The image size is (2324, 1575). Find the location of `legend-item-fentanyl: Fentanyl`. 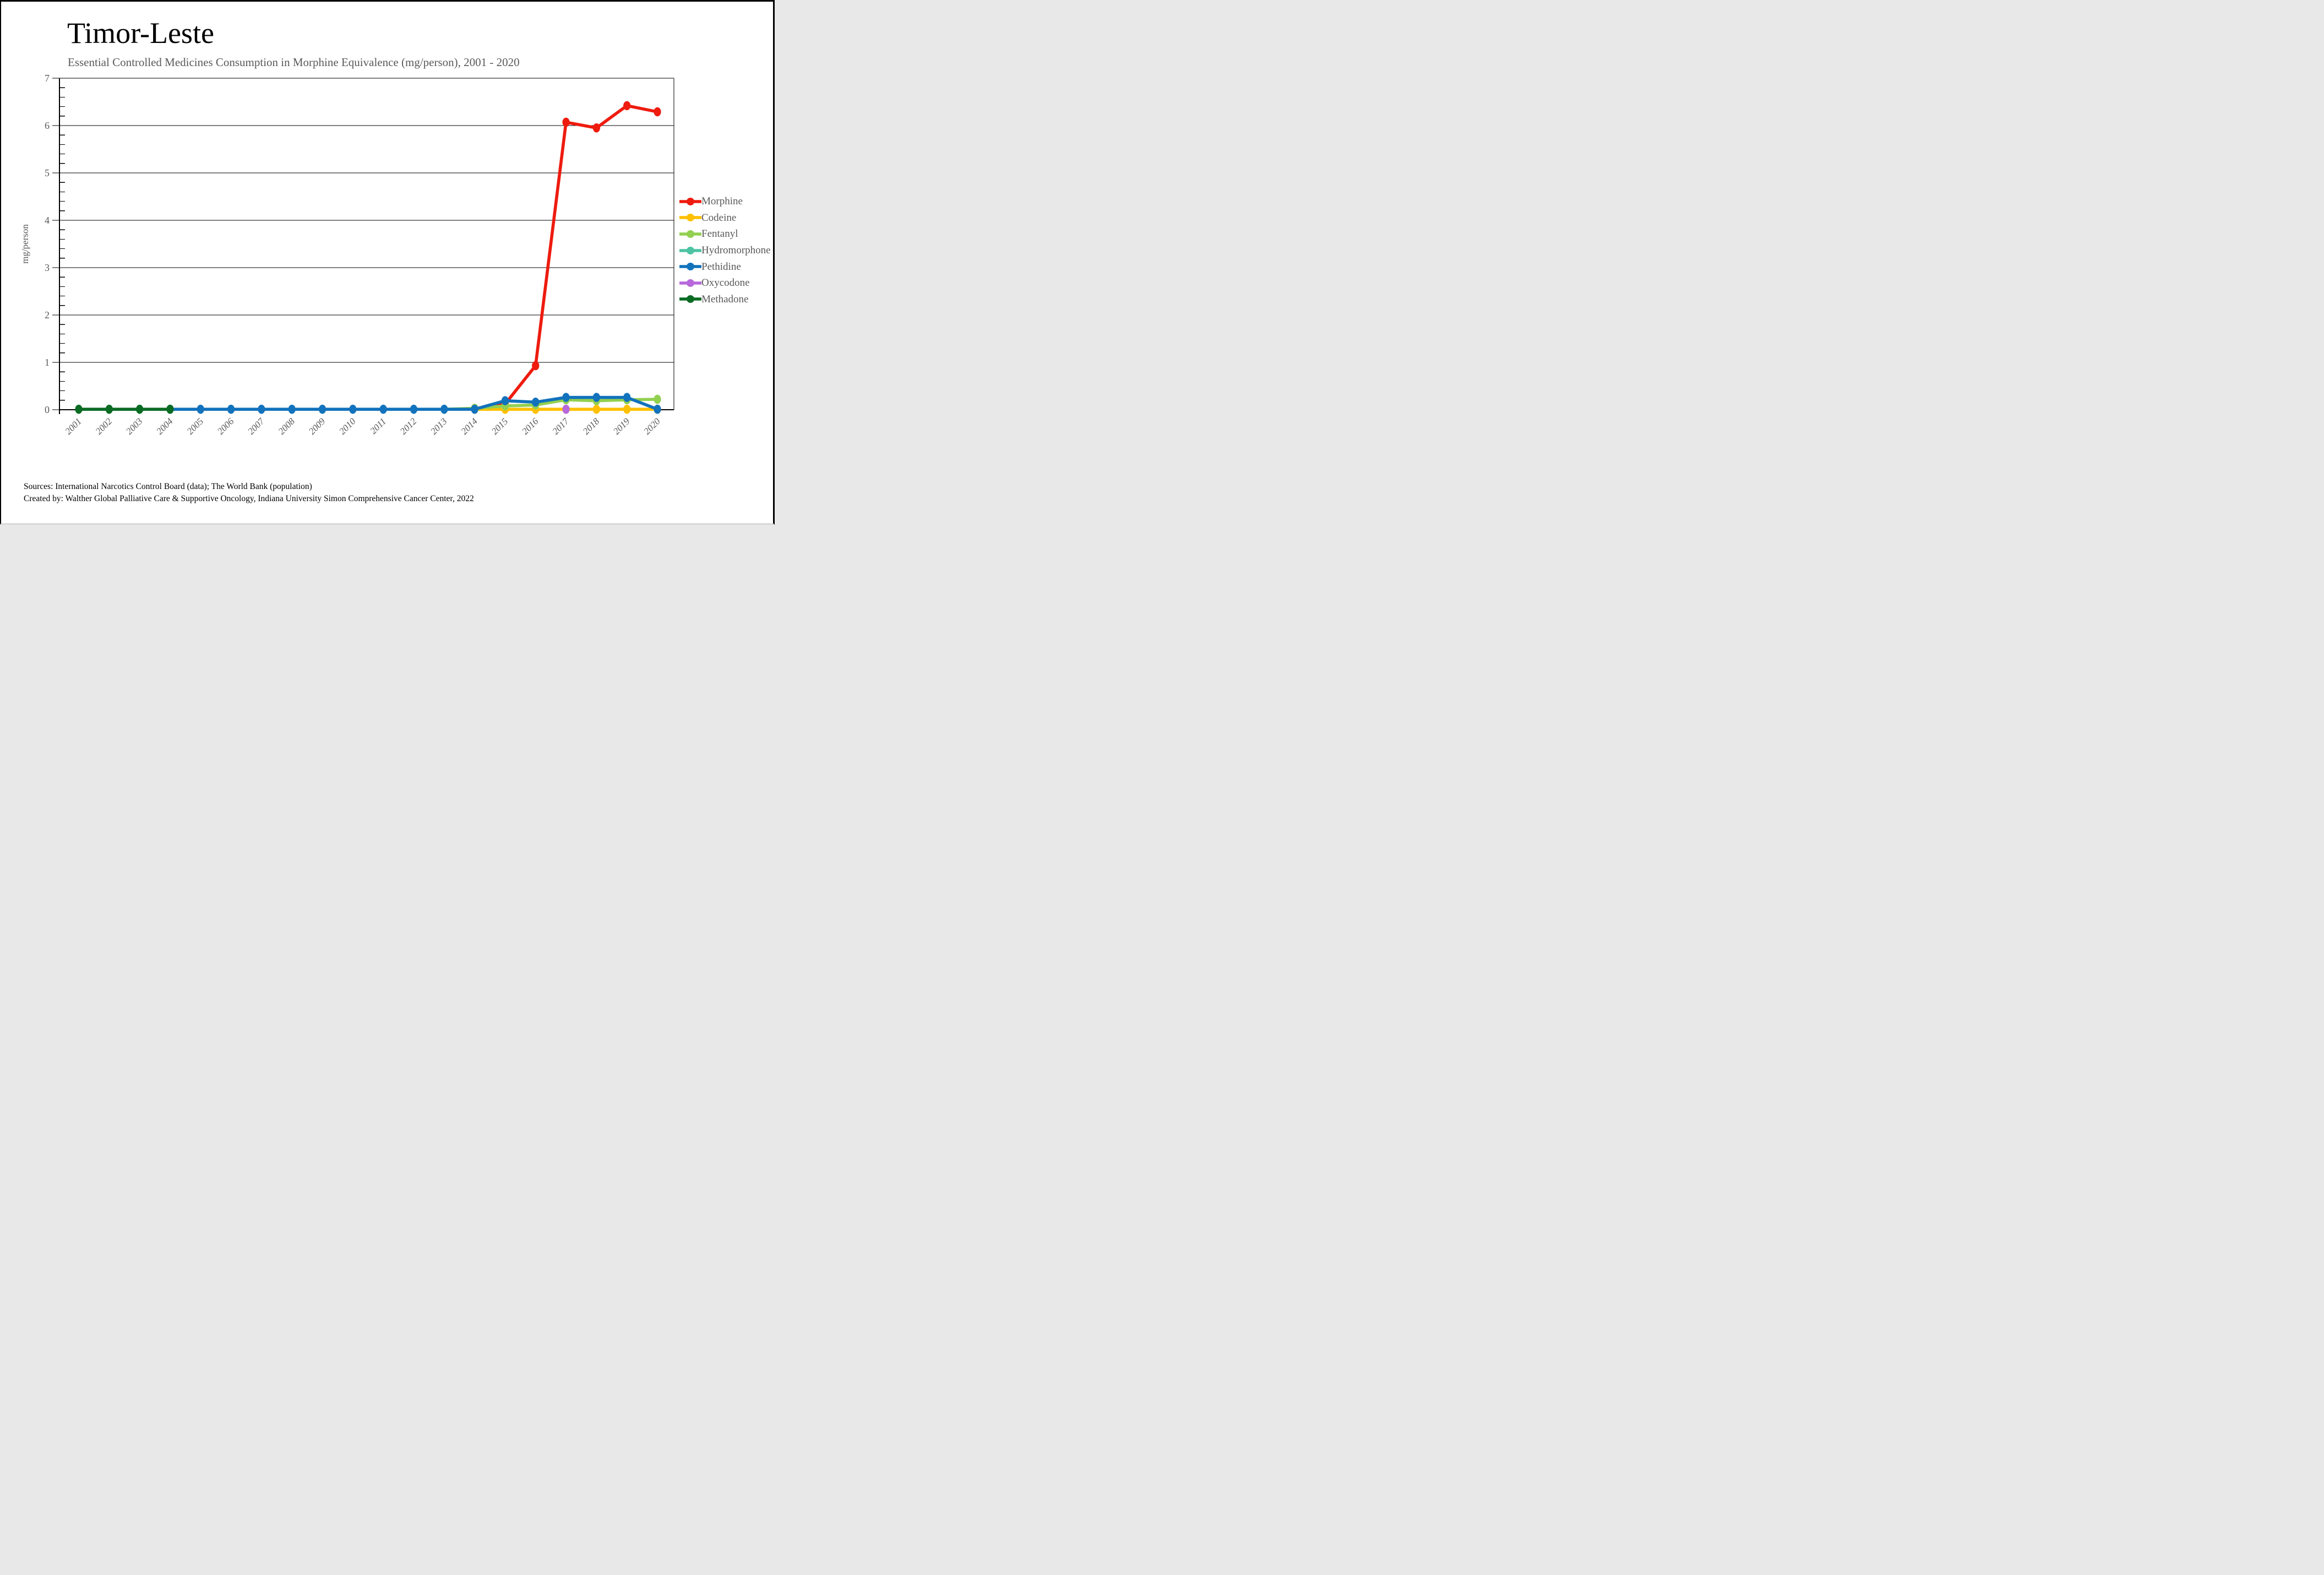

legend-item-fentanyl: Fentanyl is located at coordinates (725, 234).